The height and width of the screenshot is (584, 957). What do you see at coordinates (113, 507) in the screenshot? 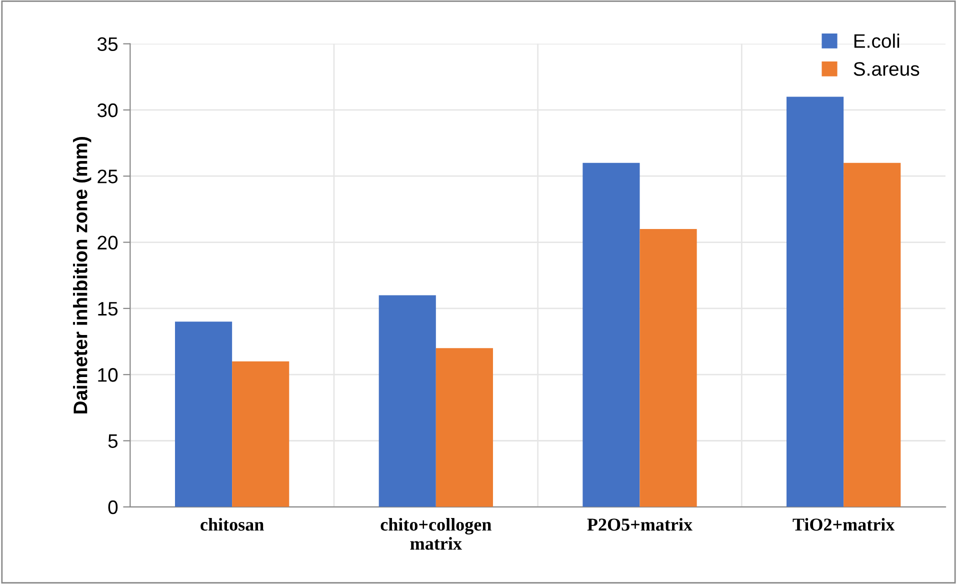
I see `y-tick-label: 0` at bounding box center [113, 507].